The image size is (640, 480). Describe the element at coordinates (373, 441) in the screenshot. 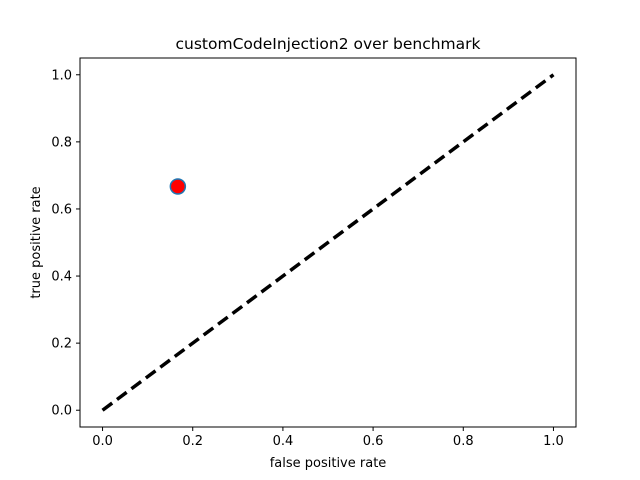

I see `x-tick-label: 0.6` at that location.